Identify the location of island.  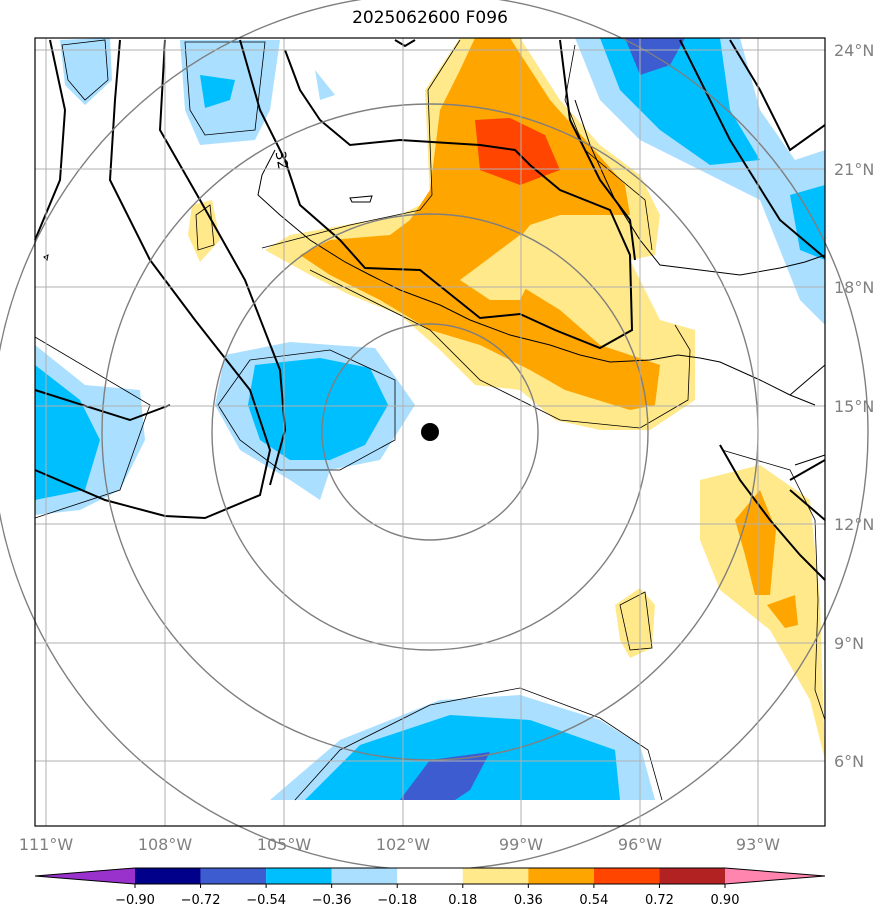
(361, 199).